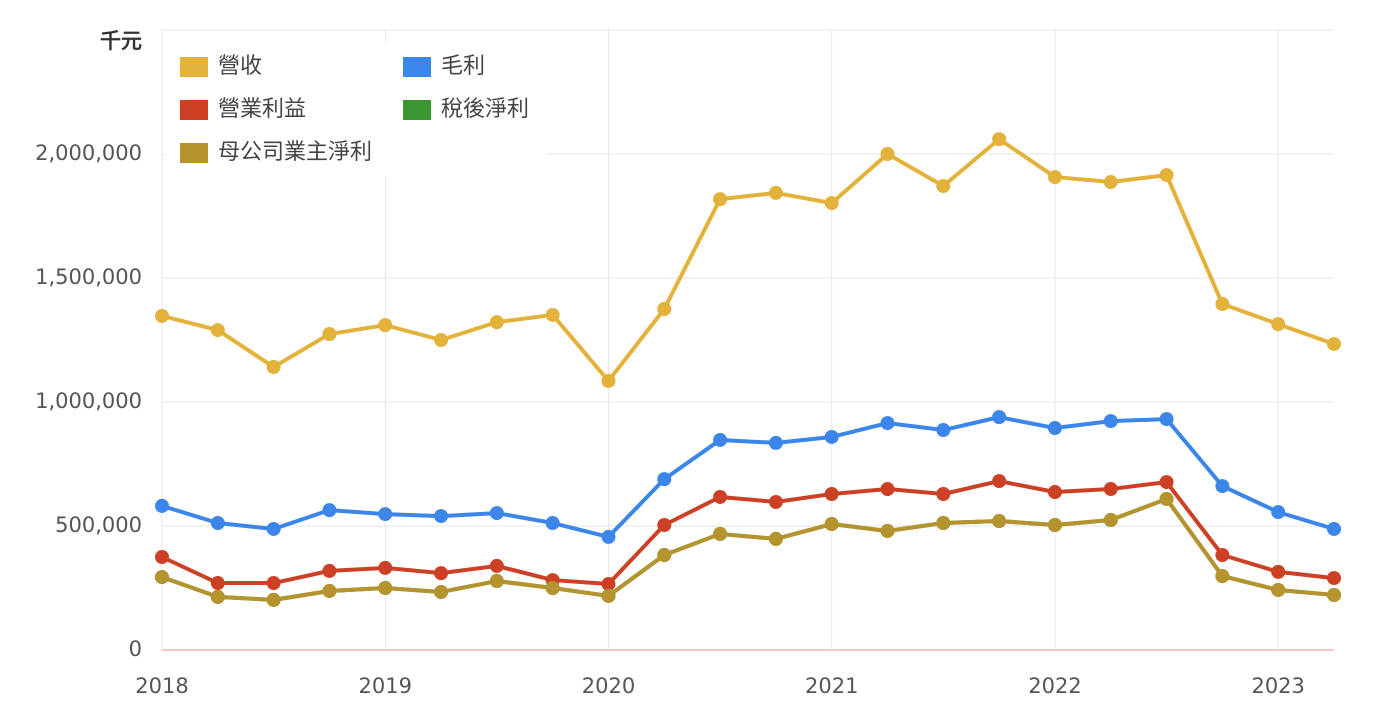  I want to click on x-tick-label: 2019, so click(385, 686).